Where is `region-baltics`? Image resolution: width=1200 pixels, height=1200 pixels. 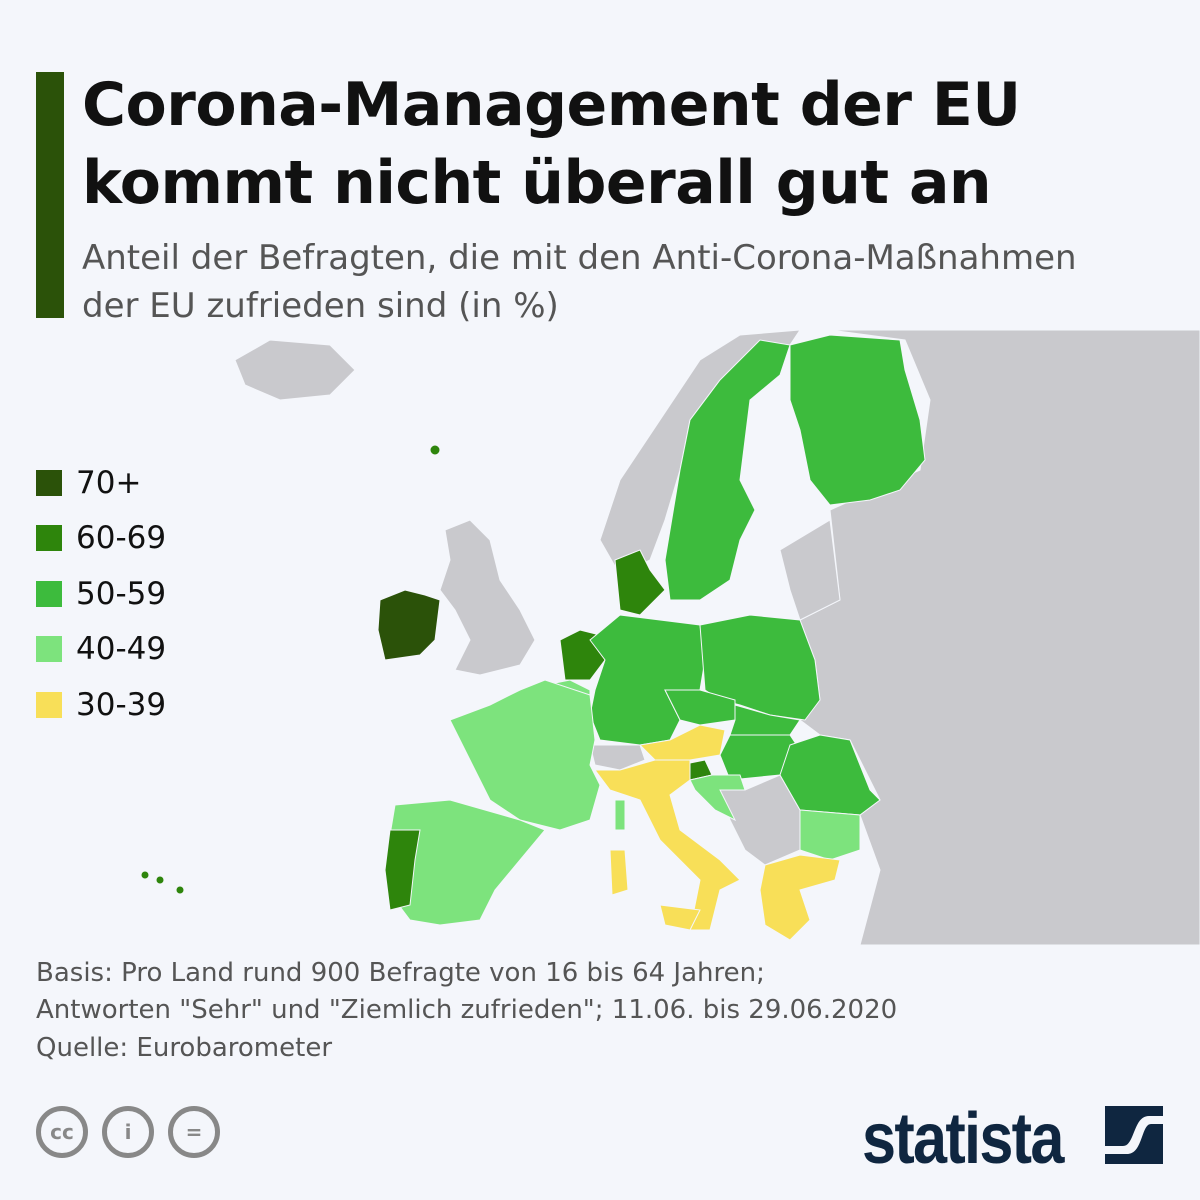
region-baltics is located at coordinates (810, 570).